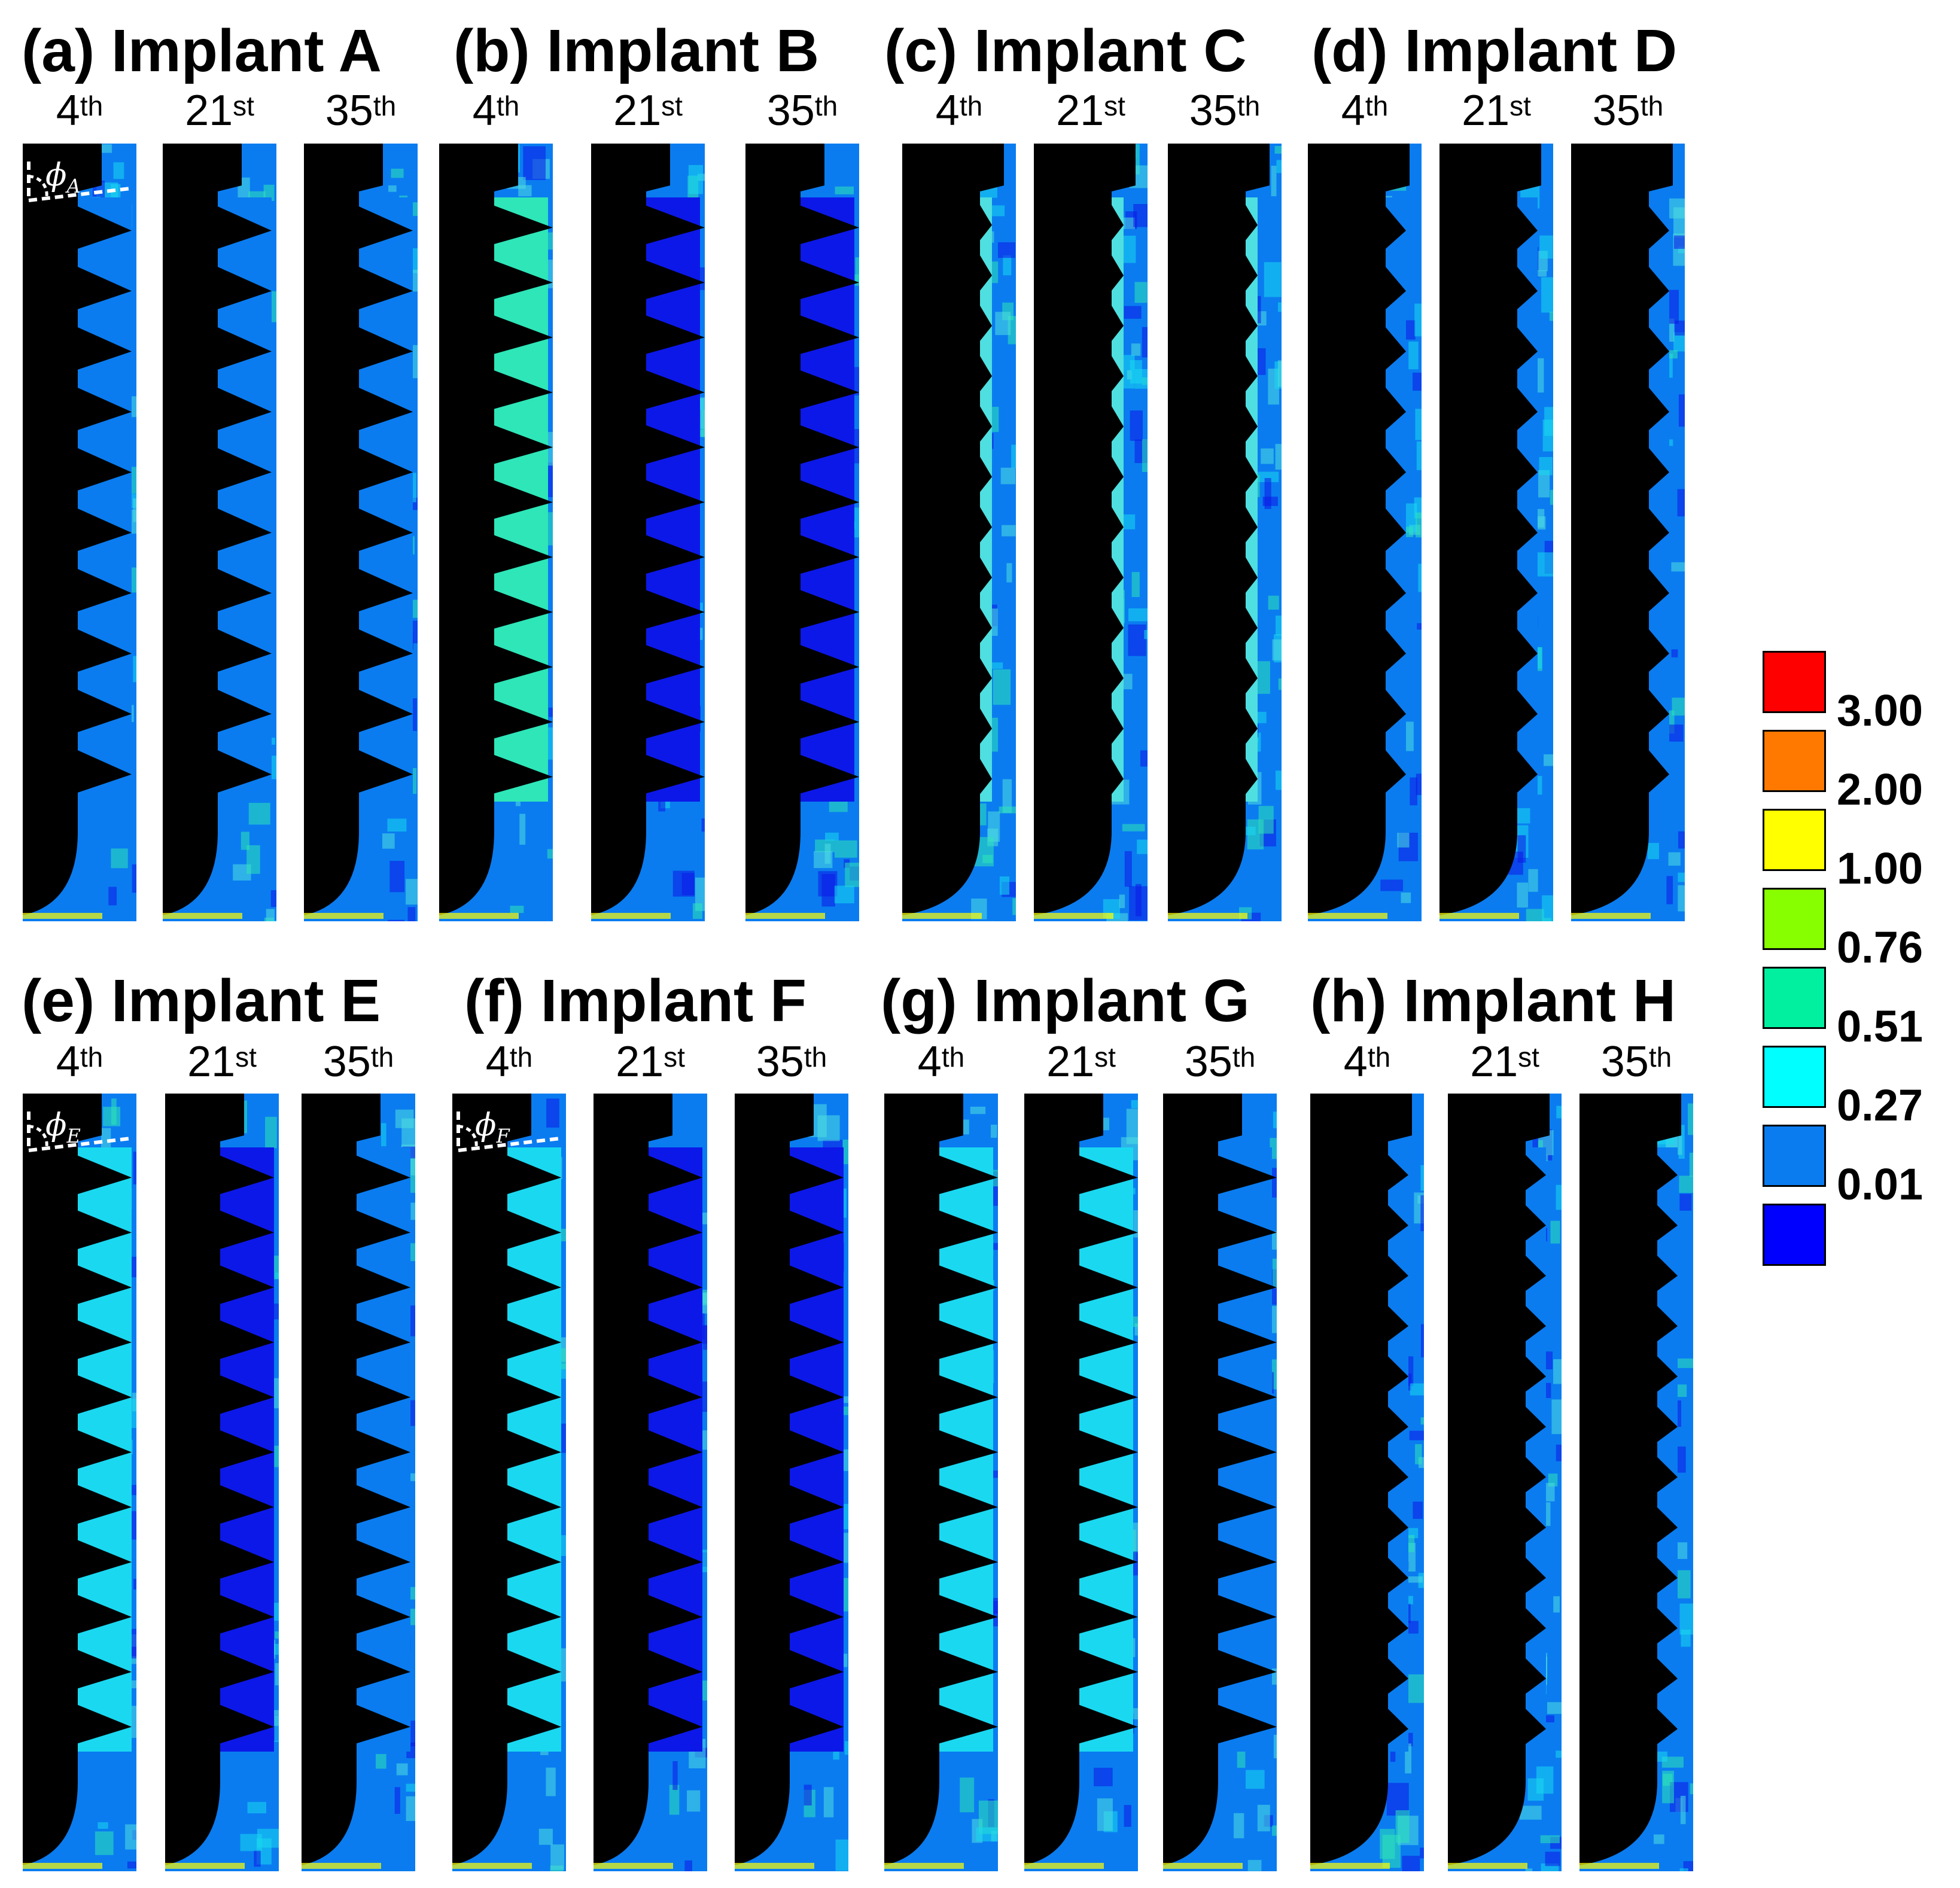 The image size is (1960, 1888). What do you see at coordinates (1520, 105) in the screenshot?
I see `time-suffix: st` at bounding box center [1520, 105].